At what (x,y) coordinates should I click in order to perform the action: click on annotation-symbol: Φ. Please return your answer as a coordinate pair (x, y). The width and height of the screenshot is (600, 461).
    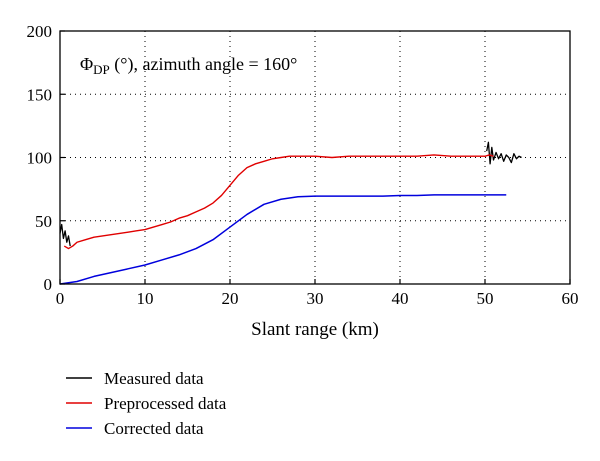
    Looking at the image, I should click on (86, 64).